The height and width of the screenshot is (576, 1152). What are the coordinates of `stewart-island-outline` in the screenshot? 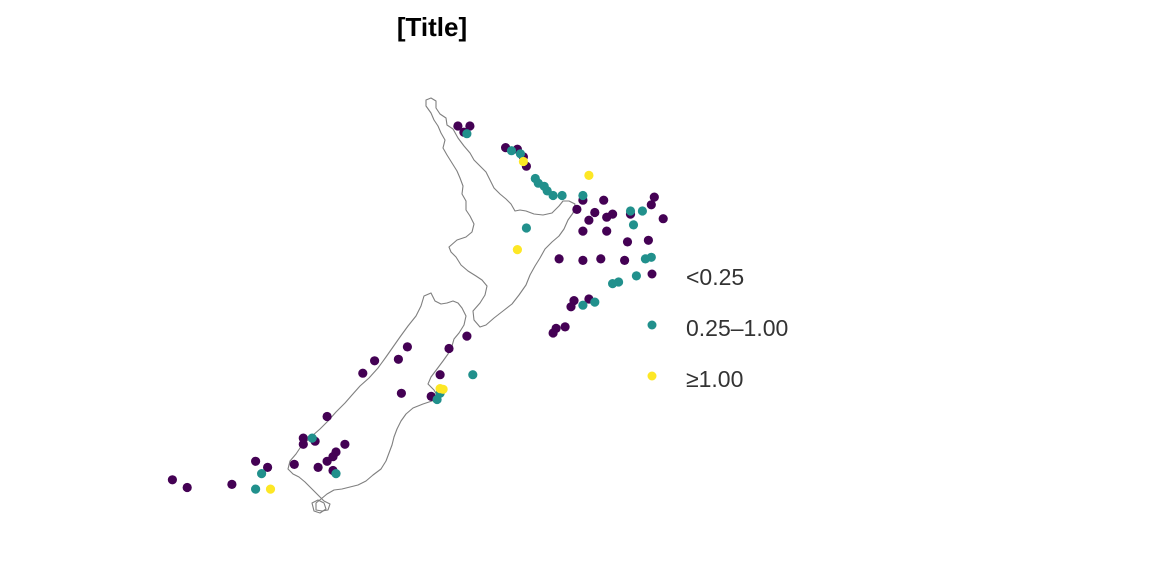 It's located at (319, 506).